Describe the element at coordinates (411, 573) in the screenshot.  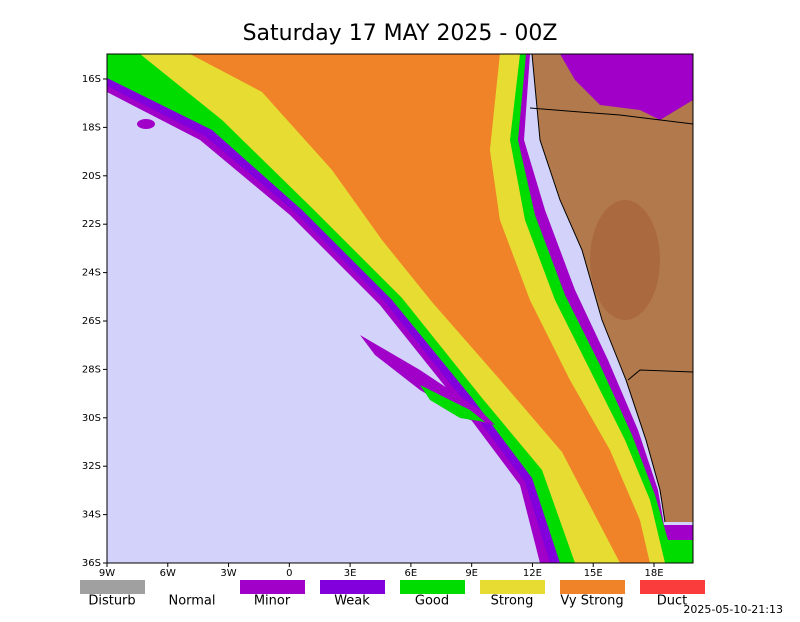
I see `lon-label: 6E` at that location.